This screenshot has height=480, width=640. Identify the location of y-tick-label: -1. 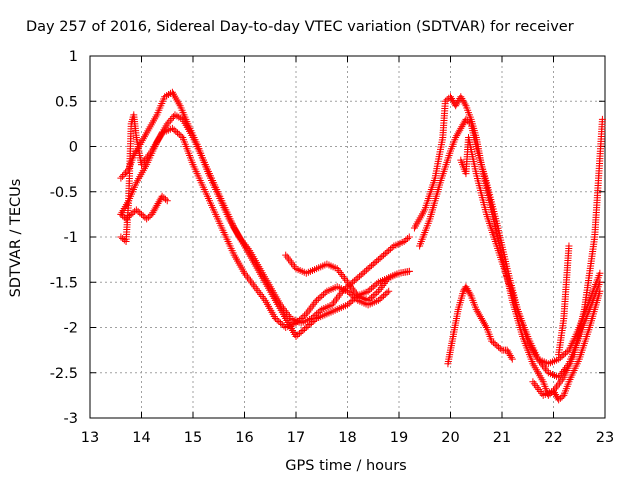
(71, 238).